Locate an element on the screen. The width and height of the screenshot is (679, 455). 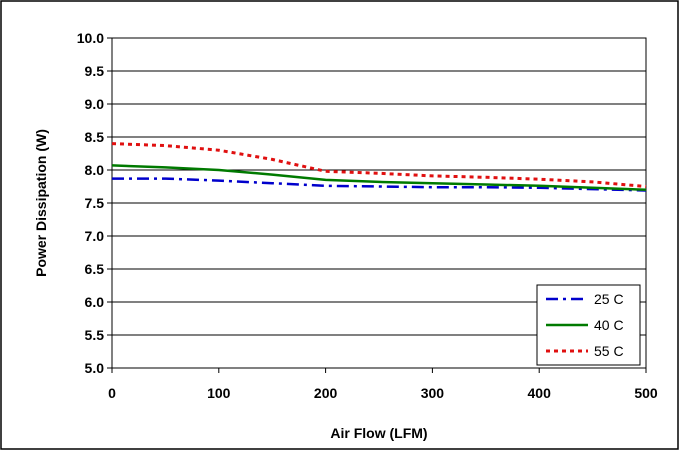
y-tick-label: 7.5 is located at coordinates (95, 203).